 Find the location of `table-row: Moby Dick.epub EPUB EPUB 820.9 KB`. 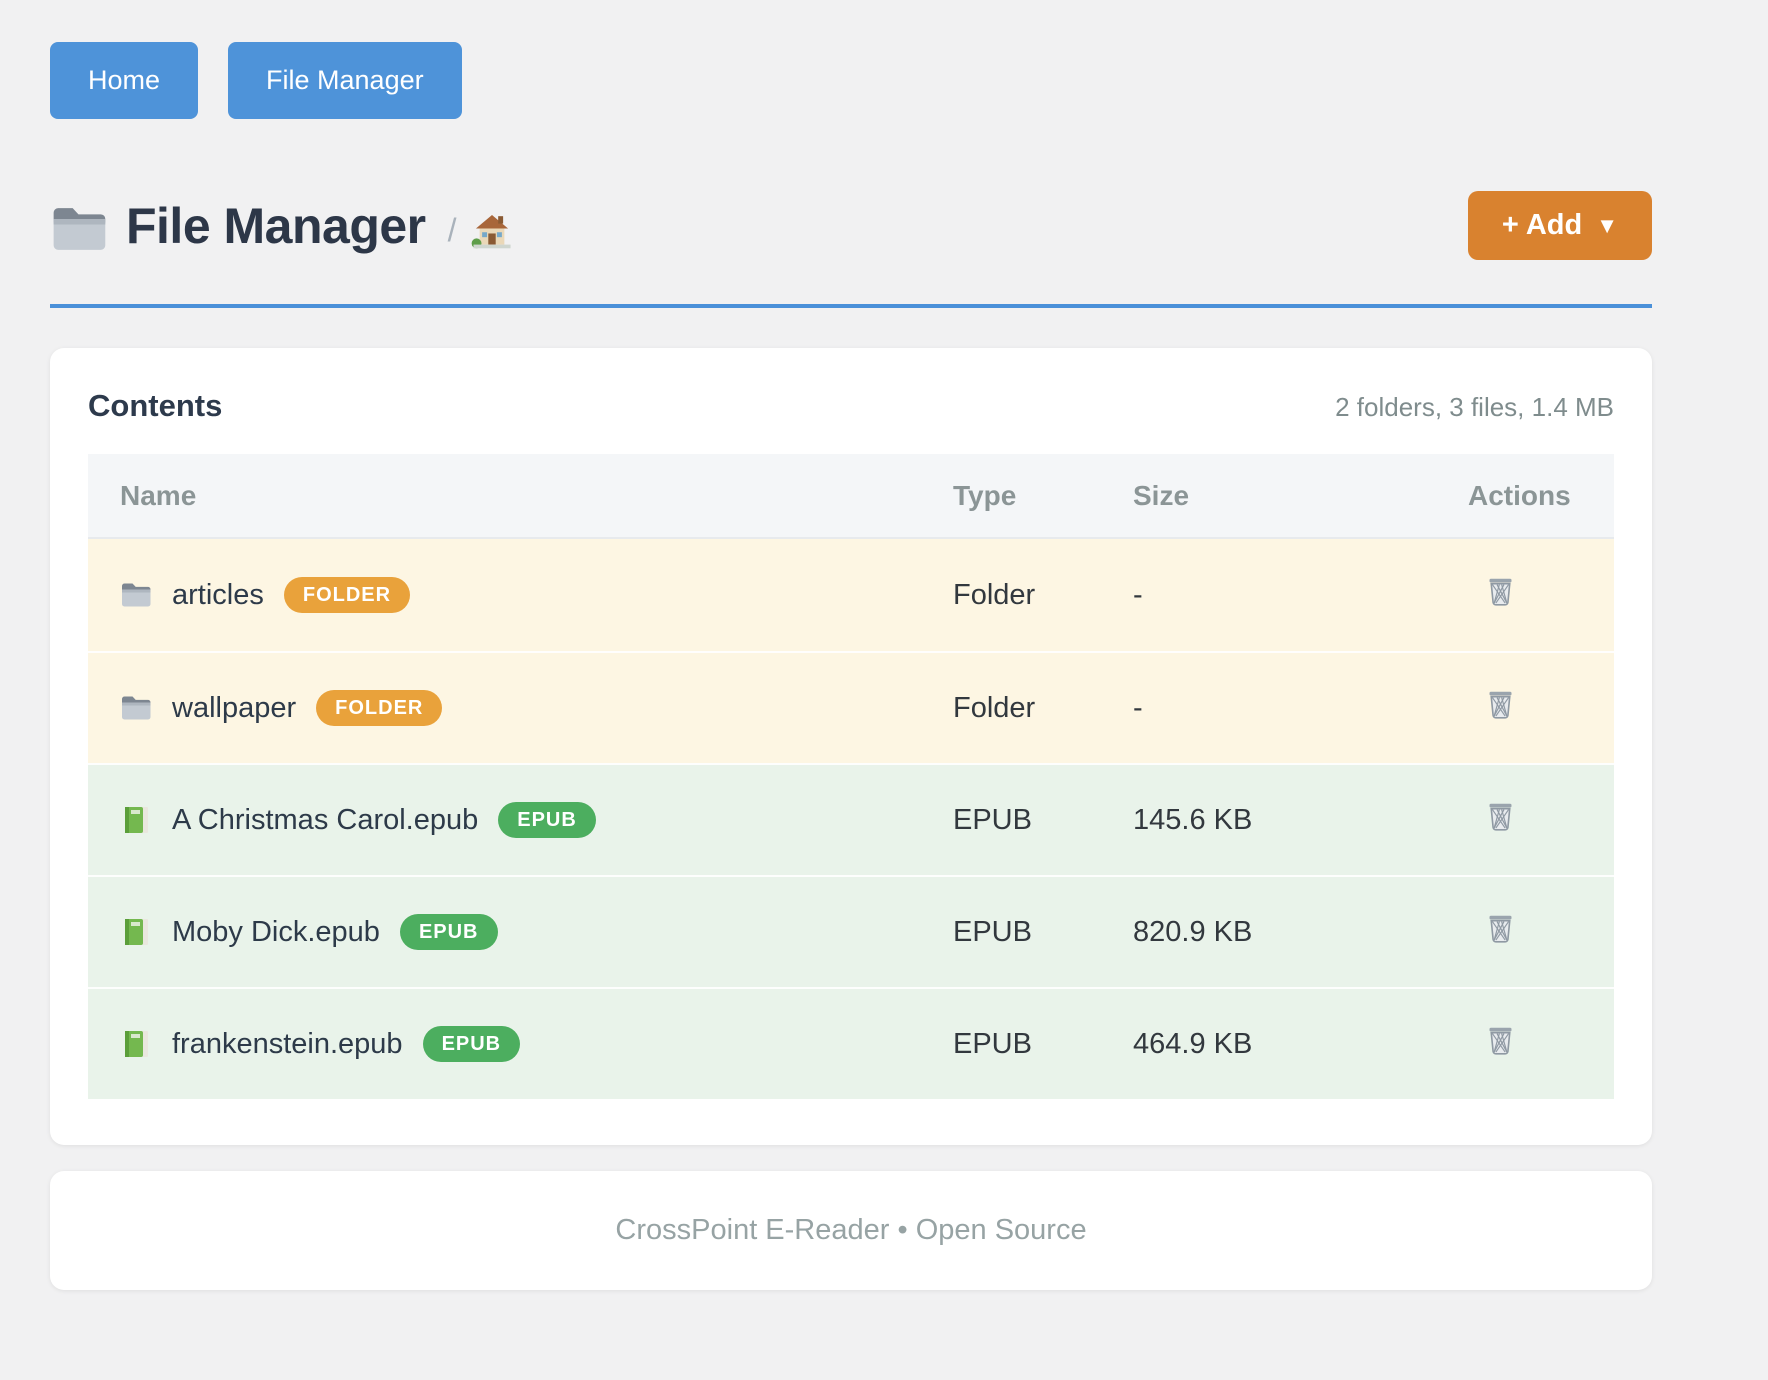

table-row: Moby Dick.epub EPUB EPUB 820.9 KB is located at coordinates (851, 931).